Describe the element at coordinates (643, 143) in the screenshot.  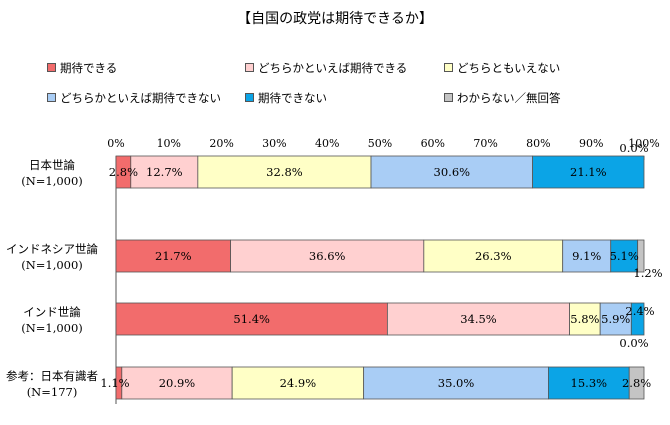
I see `x-tick-label: 100%` at that location.